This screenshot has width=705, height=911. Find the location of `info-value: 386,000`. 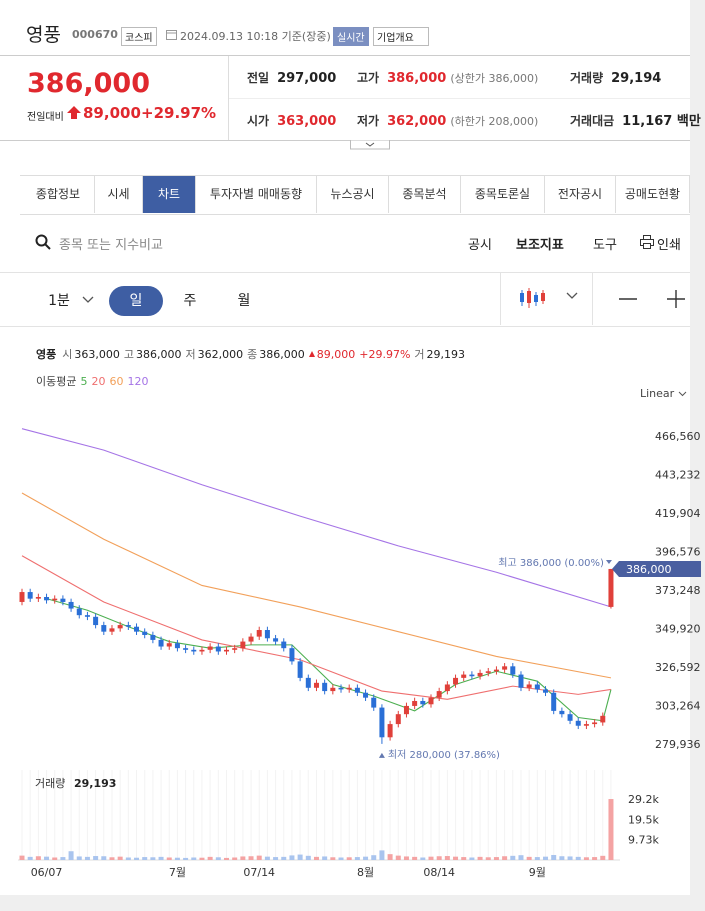

info-value: 386,000 is located at coordinates (159, 354).